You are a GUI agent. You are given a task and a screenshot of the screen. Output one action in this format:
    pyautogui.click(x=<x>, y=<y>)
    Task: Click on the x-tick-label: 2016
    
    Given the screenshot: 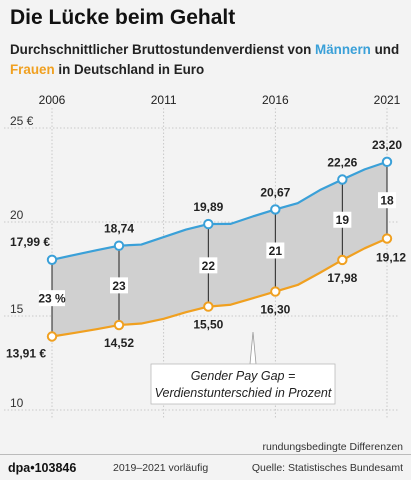 What is the action you would take?
    pyautogui.click(x=275, y=100)
    